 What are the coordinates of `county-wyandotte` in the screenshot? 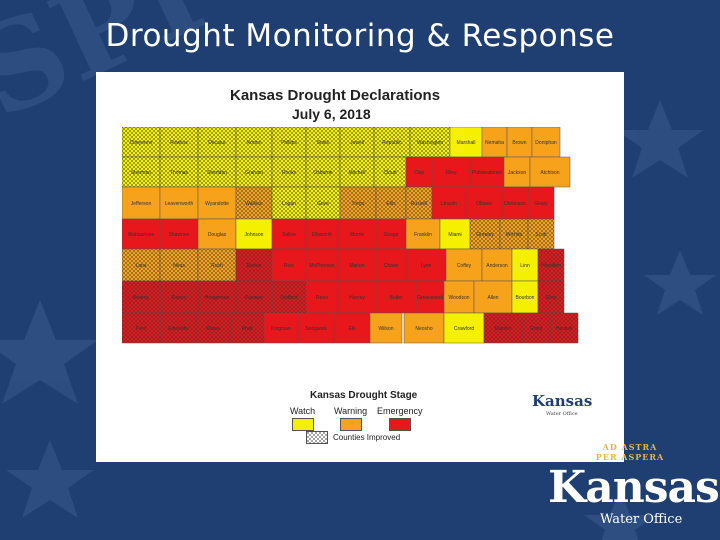 It's located at (217, 203).